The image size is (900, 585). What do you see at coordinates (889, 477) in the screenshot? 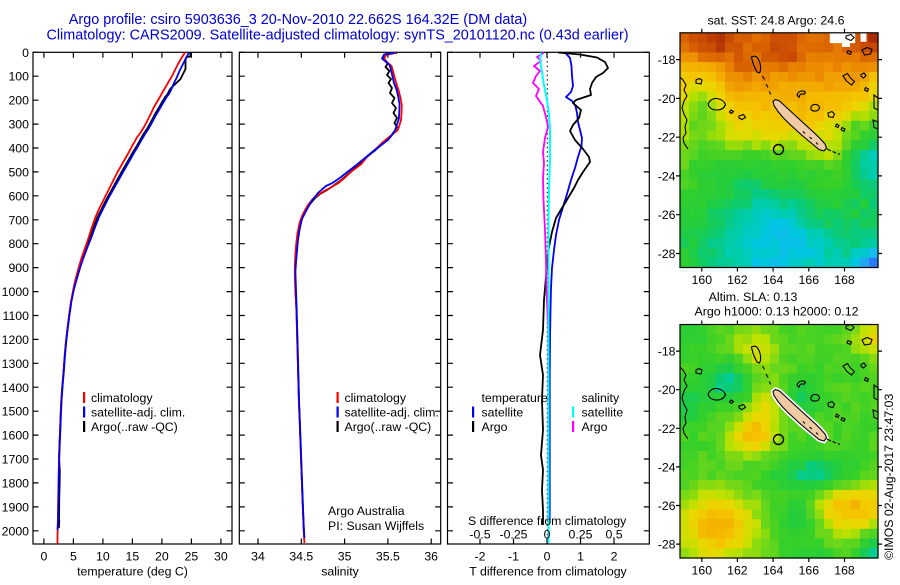
I see `svg-text: ©IMOS 02-Aug-2017 23:47:03` at bounding box center [889, 477].